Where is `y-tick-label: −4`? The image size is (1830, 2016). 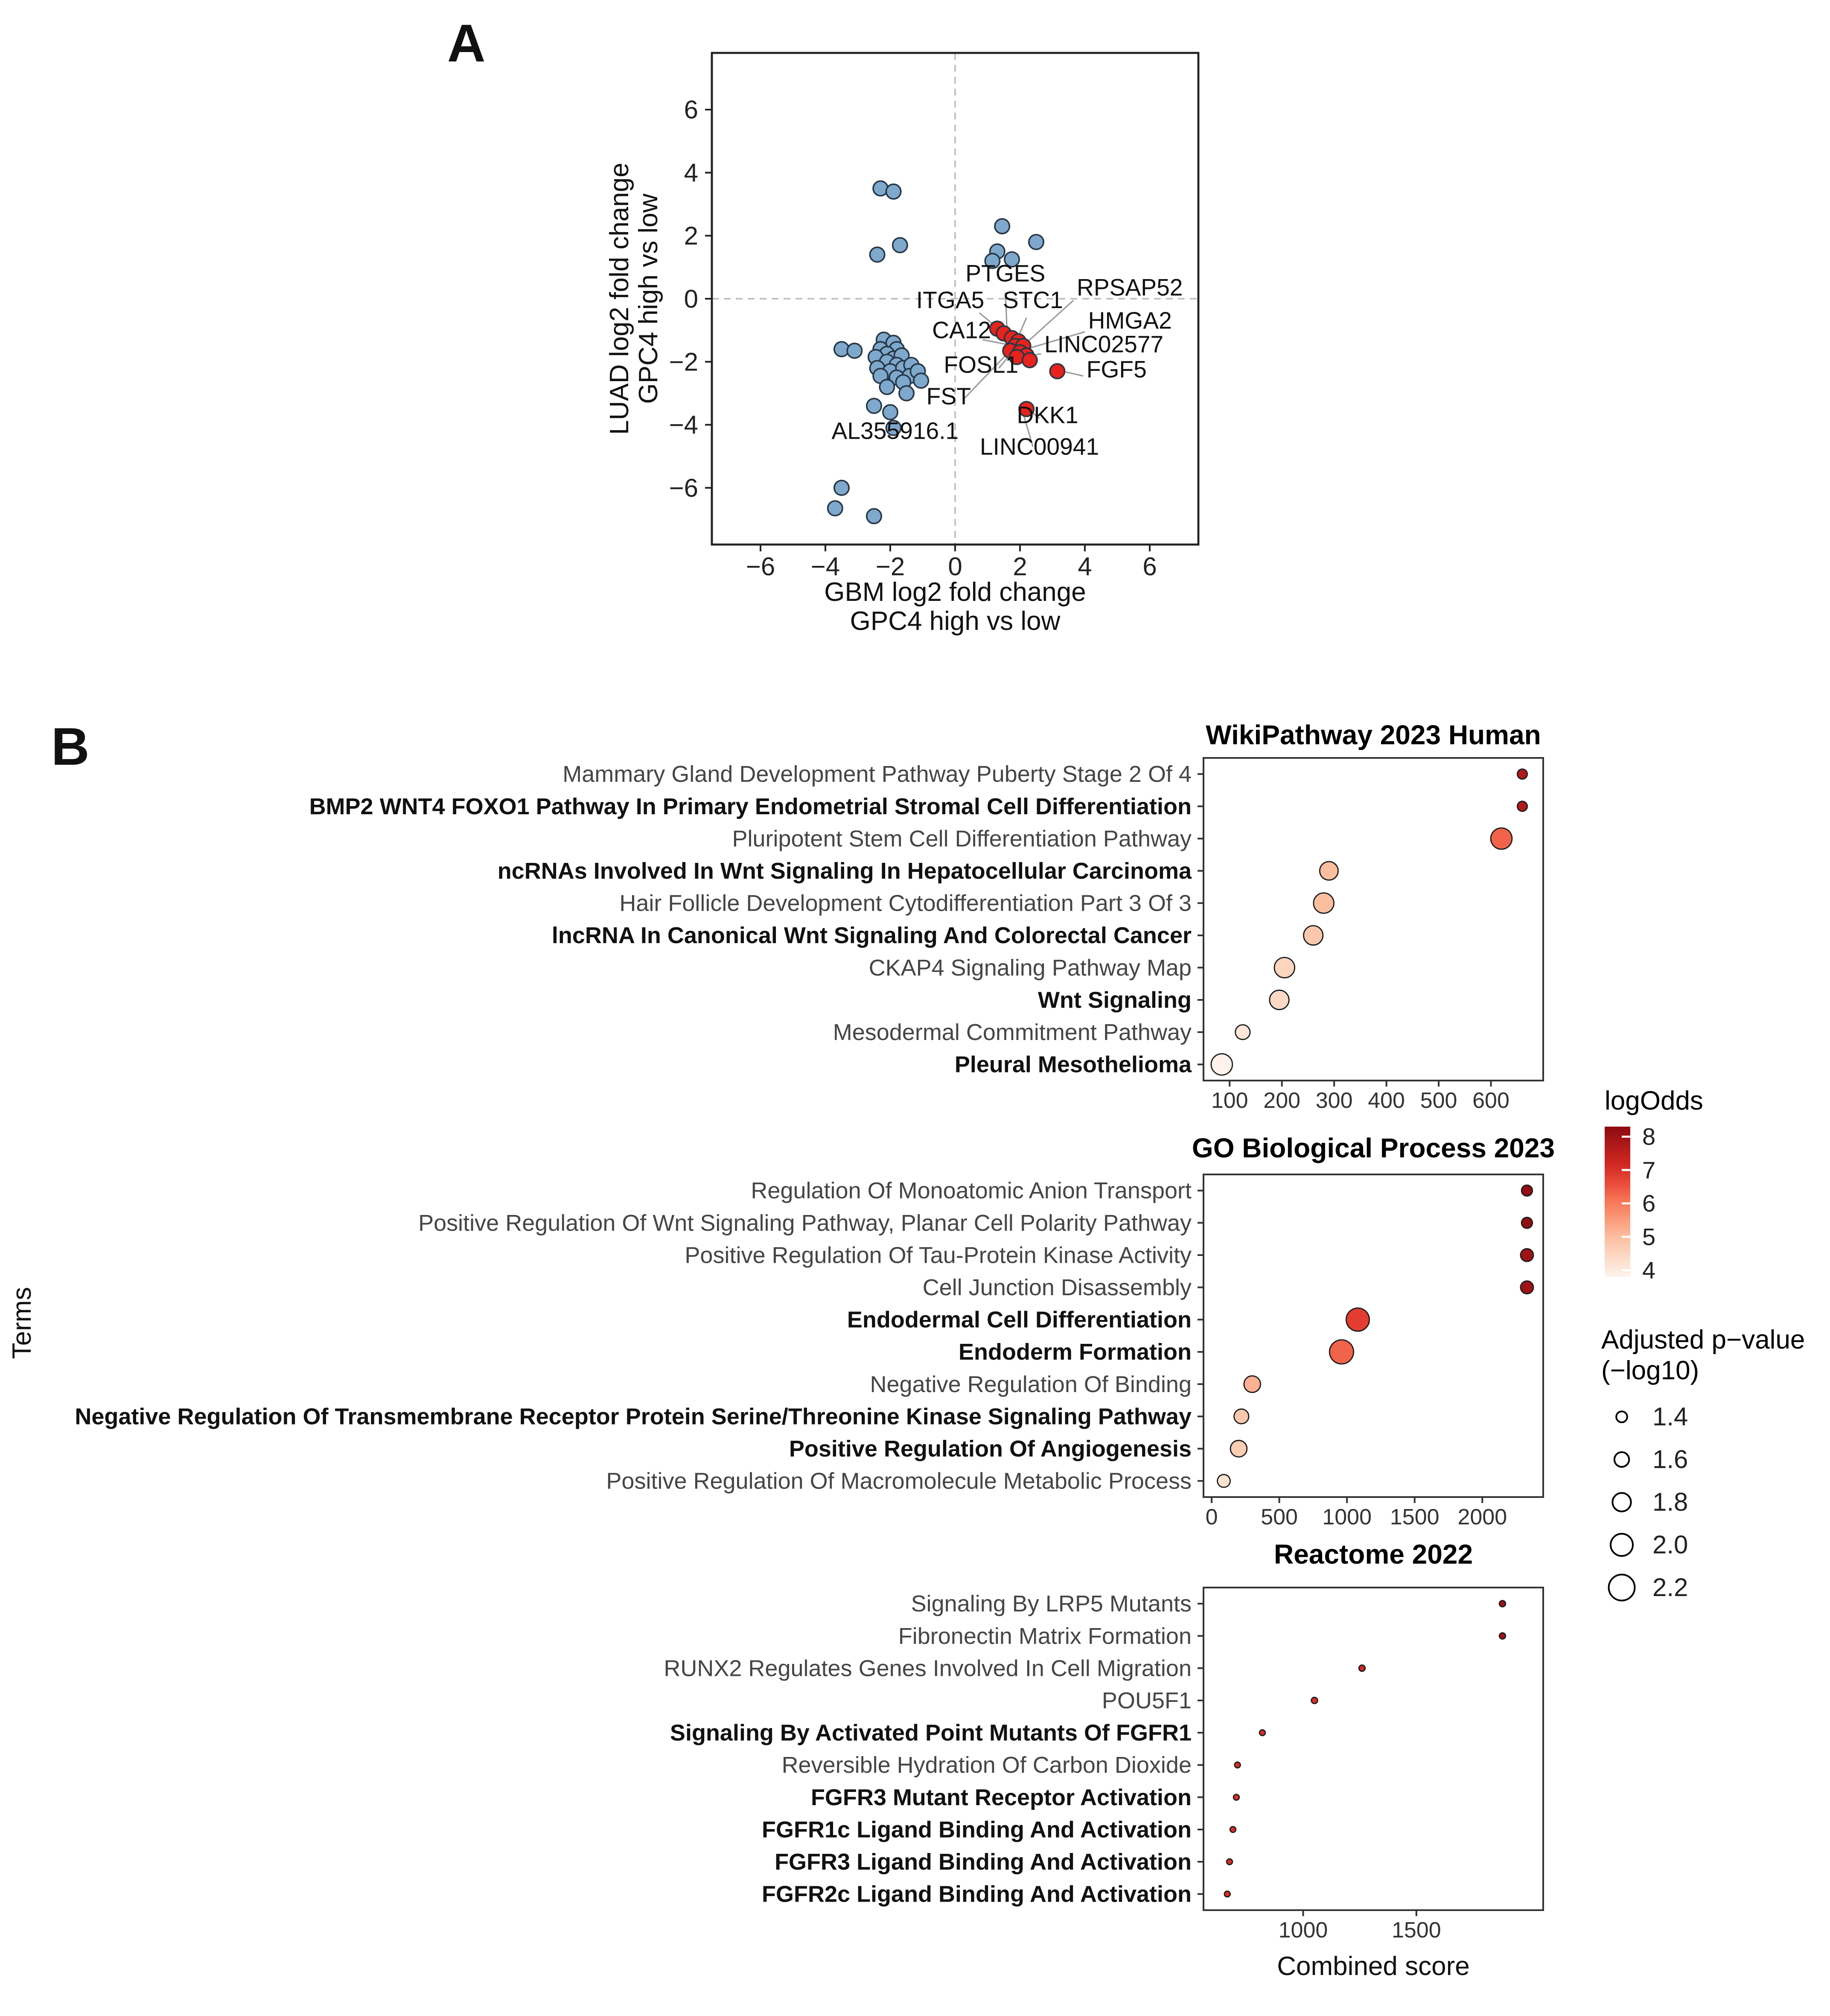
y-tick-label: −4 is located at coordinates (683, 425).